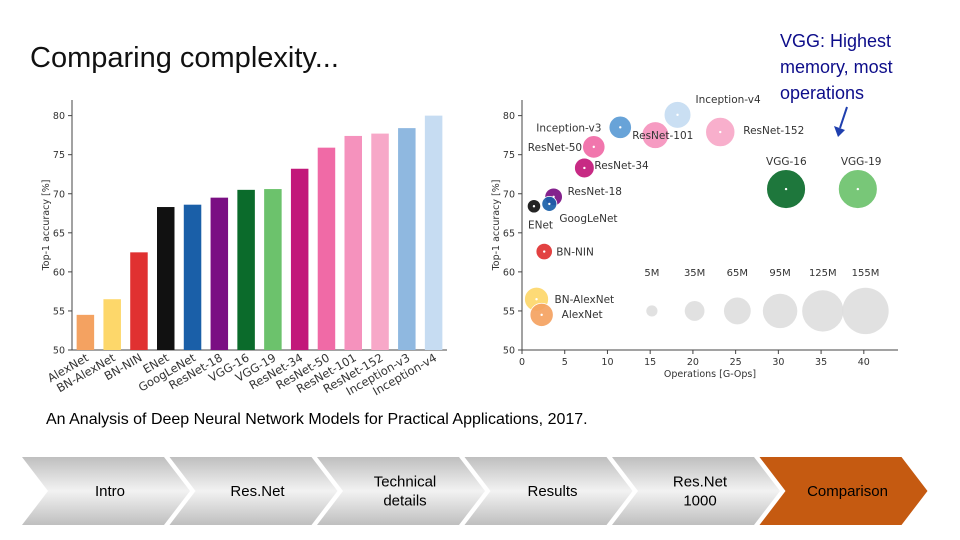 The image size is (960, 540). What do you see at coordinates (85, 332) in the screenshot?
I see `bar-alexnet` at bounding box center [85, 332].